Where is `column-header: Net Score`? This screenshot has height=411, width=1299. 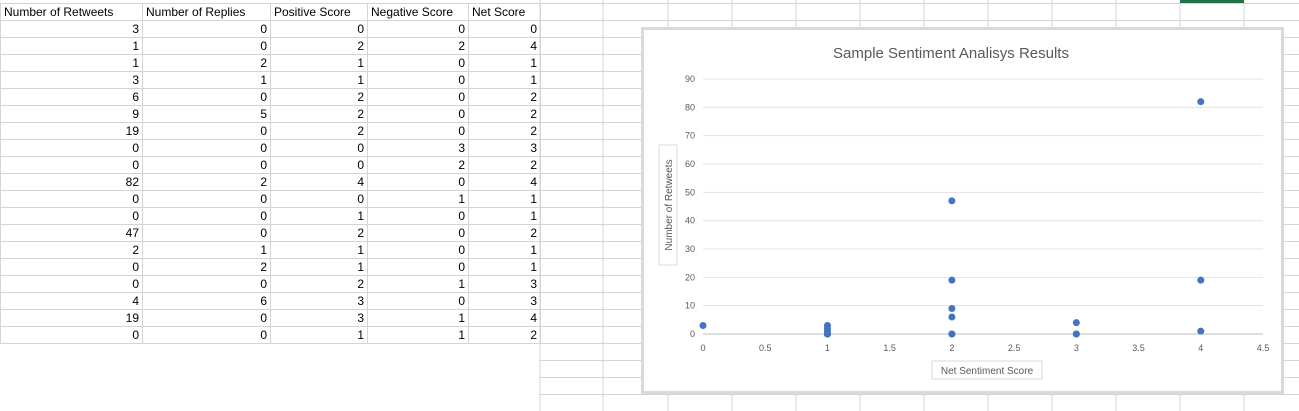 column-header: Net Score is located at coordinates (504, 12).